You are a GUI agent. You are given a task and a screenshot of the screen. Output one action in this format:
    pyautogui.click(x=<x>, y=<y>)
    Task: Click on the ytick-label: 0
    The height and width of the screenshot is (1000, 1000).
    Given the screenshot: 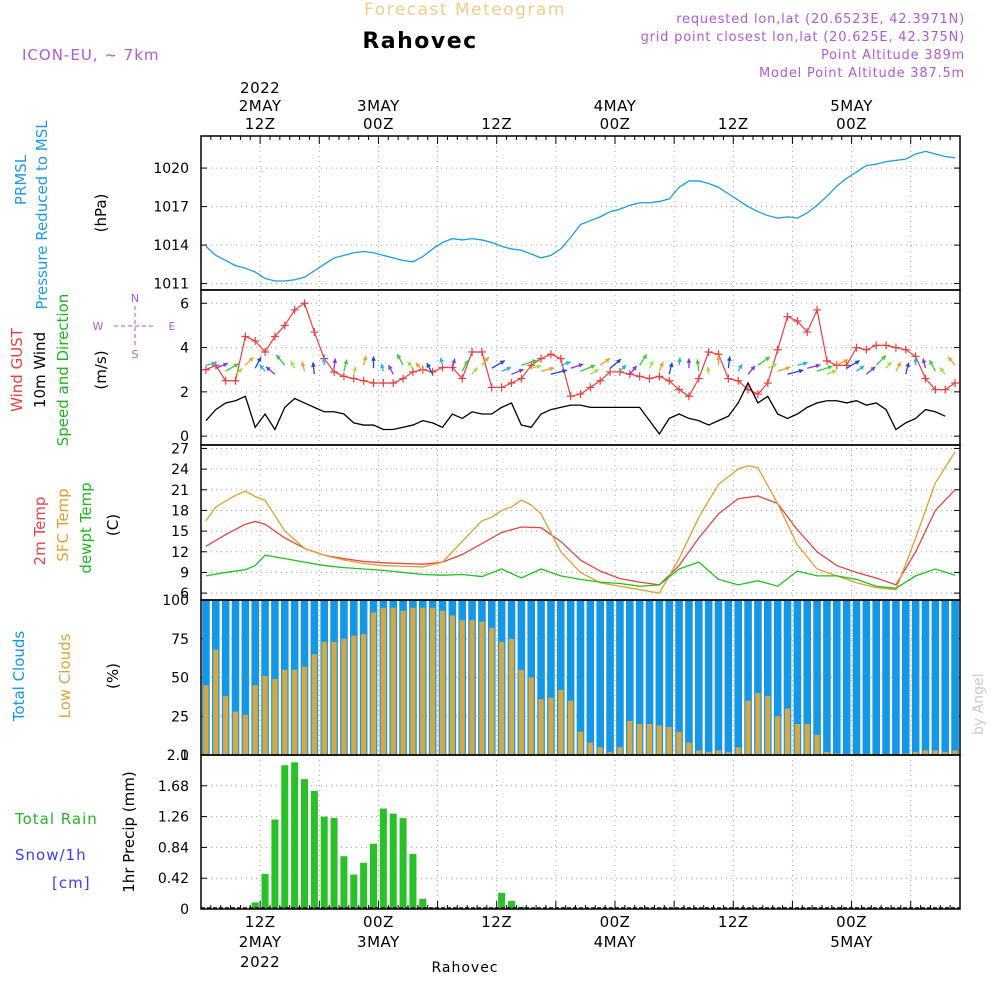 What is the action you would take?
    pyautogui.click(x=184, y=756)
    